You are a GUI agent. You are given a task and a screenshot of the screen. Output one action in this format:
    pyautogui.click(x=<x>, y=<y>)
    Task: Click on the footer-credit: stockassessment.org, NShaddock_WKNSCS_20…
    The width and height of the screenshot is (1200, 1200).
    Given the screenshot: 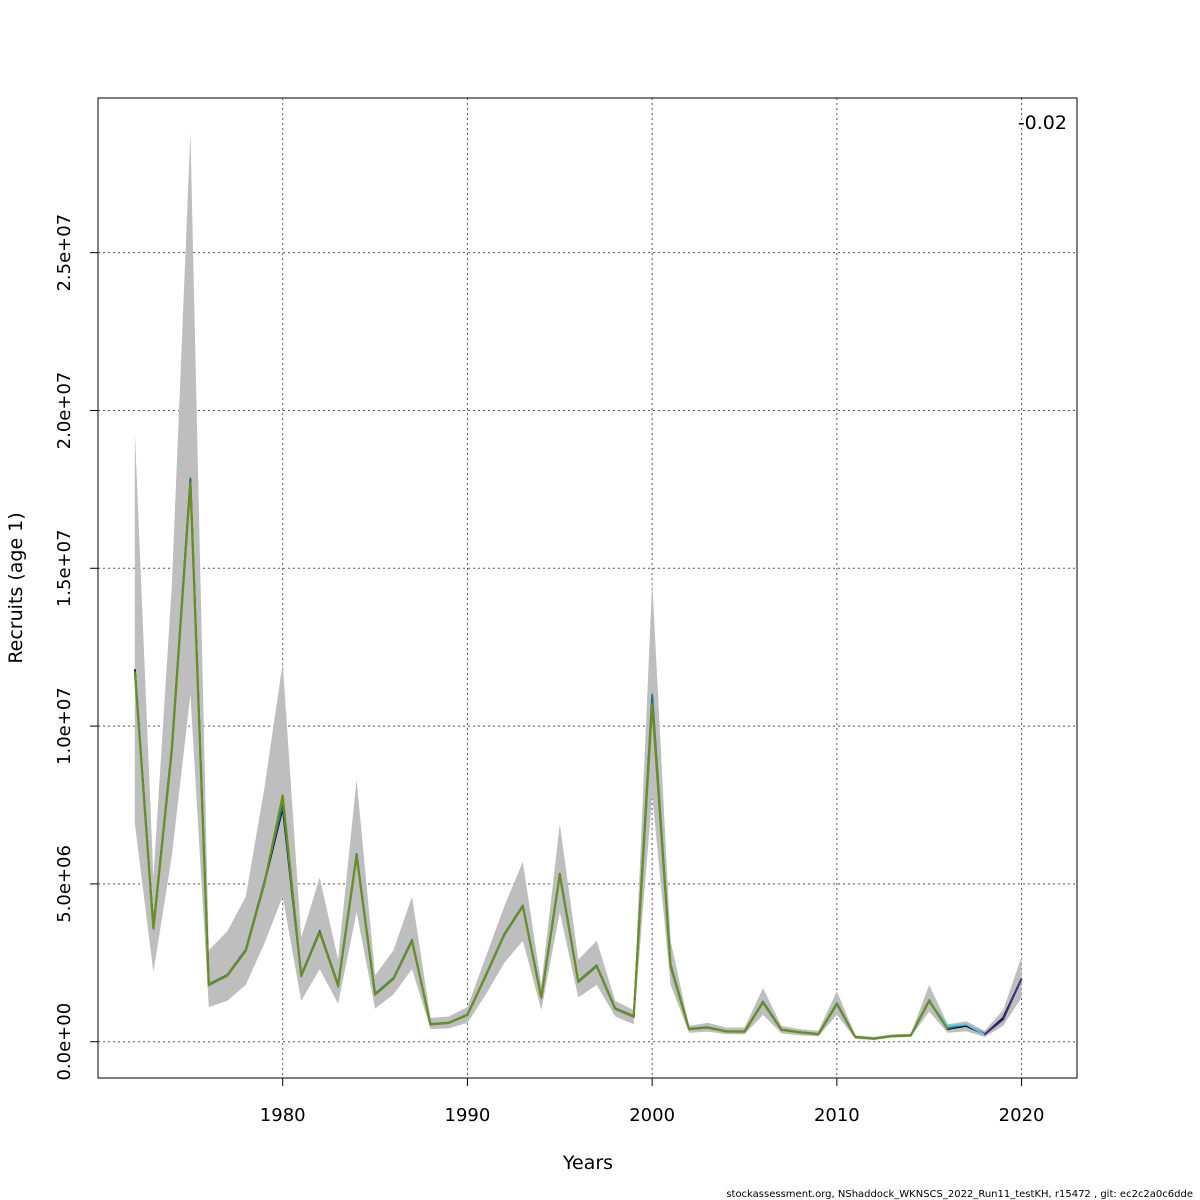 What is the action you would take?
    pyautogui.click(x=959, y=1194)
    